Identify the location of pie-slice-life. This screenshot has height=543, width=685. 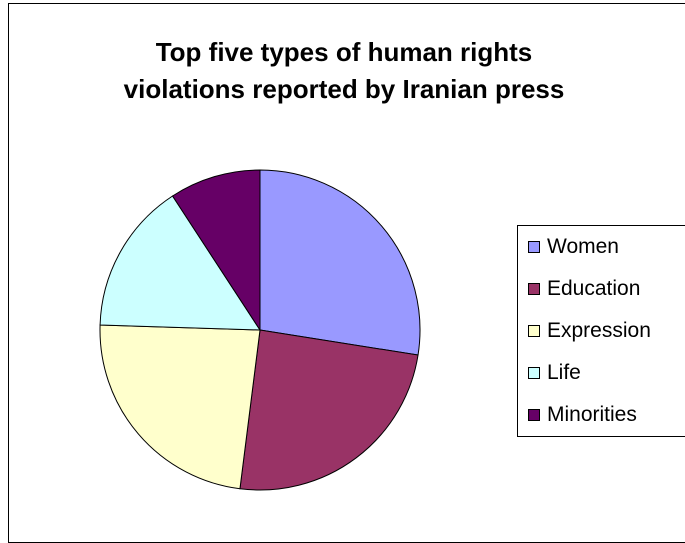
(180, 263).